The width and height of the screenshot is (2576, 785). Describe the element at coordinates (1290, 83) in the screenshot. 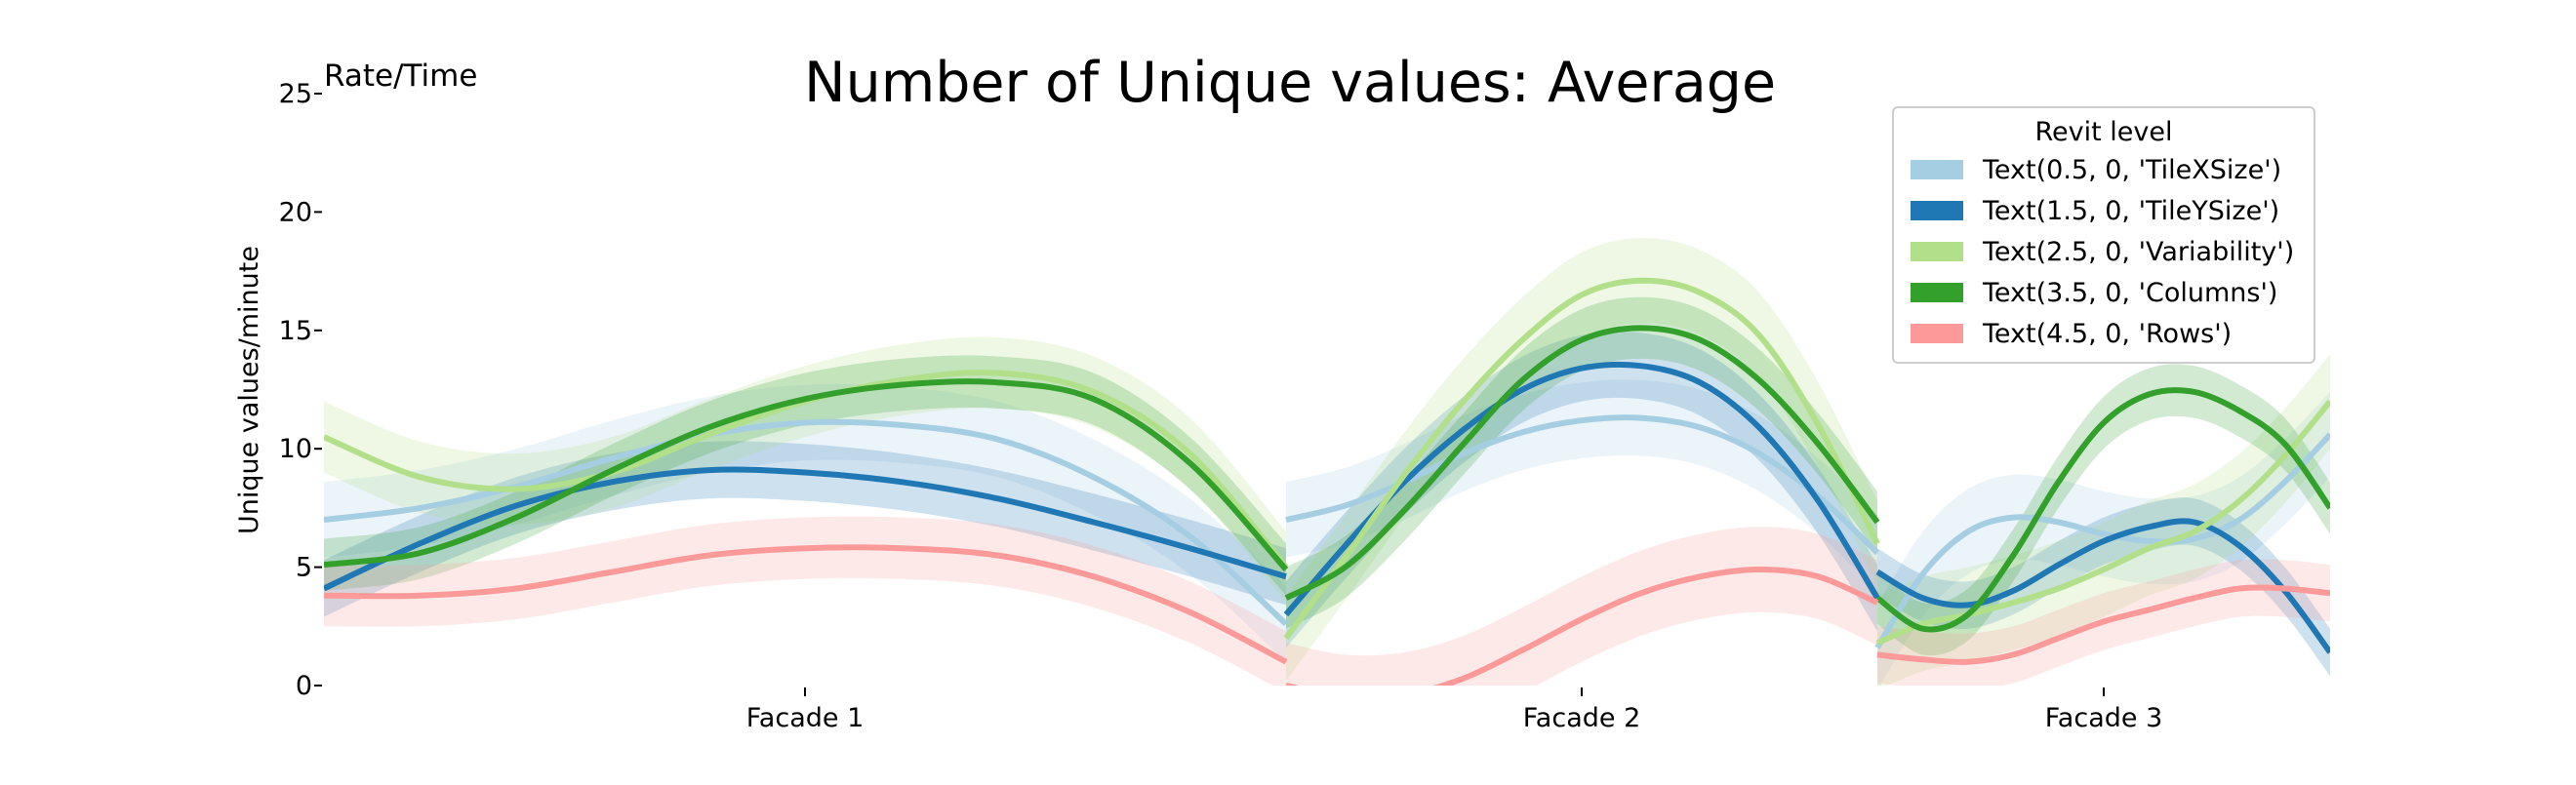

I see `chart-title: Number of Unique values: Average` at that location.